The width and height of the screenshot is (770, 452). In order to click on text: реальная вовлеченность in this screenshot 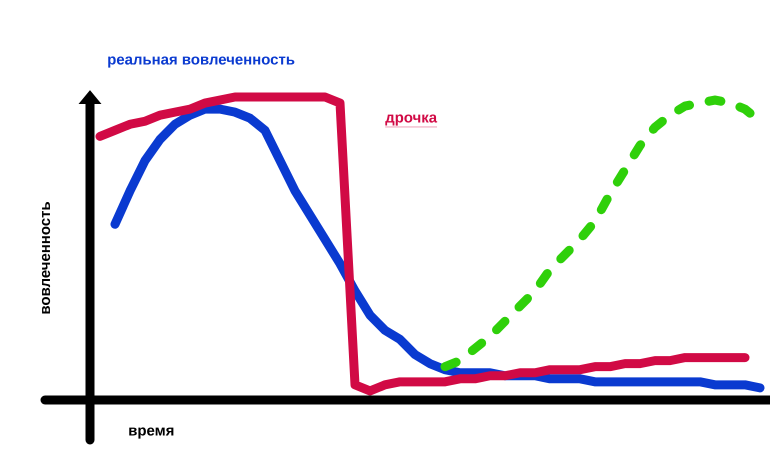, I will do `click(201, 62)`.